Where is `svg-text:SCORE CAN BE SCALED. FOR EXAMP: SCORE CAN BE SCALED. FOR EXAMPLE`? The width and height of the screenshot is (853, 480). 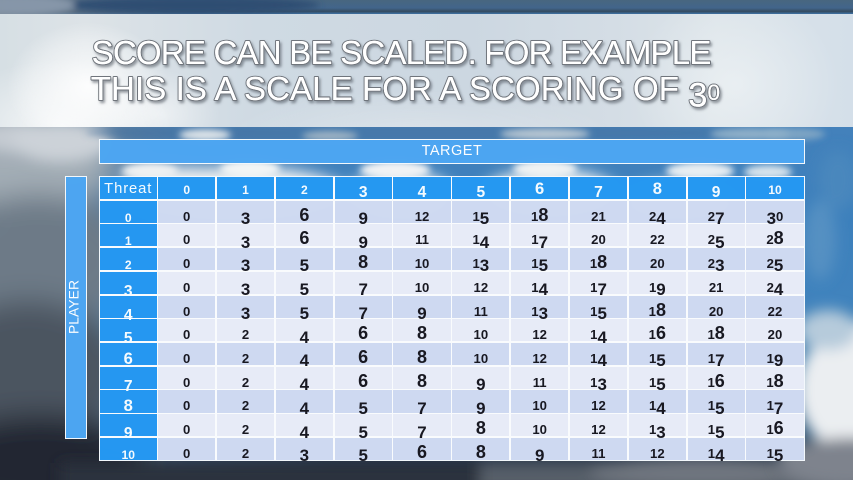 svg-text:SCORE CAN BE SCALED. FOR EXAMP: SCORE CAN BE SCALED. FOR EXAMPLE is located at coordinates (401, 52).